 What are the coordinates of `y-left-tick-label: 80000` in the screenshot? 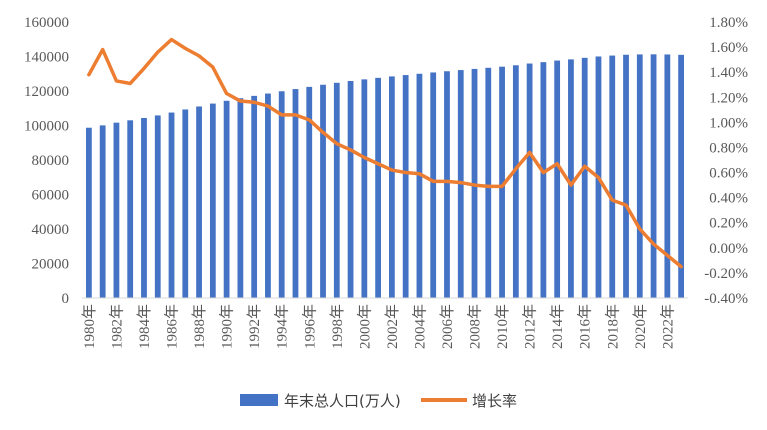 It's located at (51, 161).